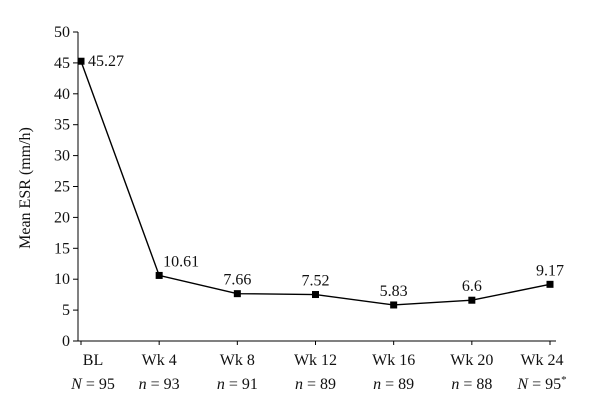  What do you see at coordinates (62, 279) in the screenshot?
I see `y-tick-label: 10` at bounding box center [62, 279].